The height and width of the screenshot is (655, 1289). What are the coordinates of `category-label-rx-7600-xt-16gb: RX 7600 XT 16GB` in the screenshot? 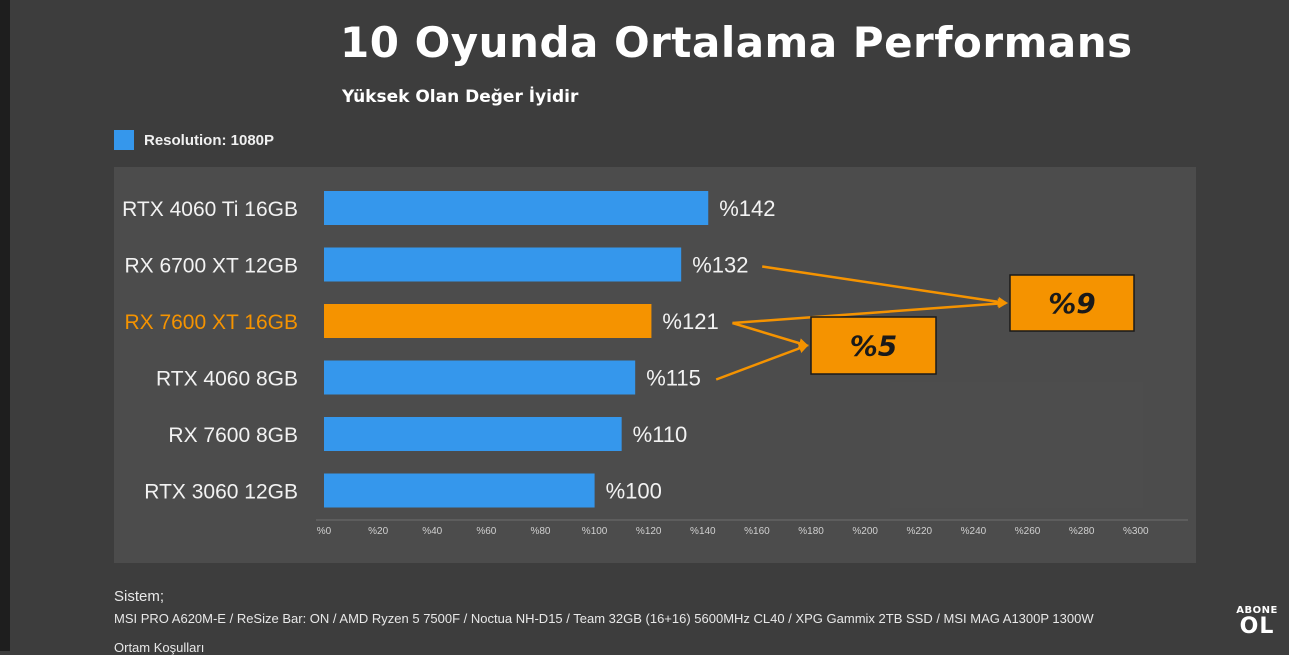 It's located at (211, 322).